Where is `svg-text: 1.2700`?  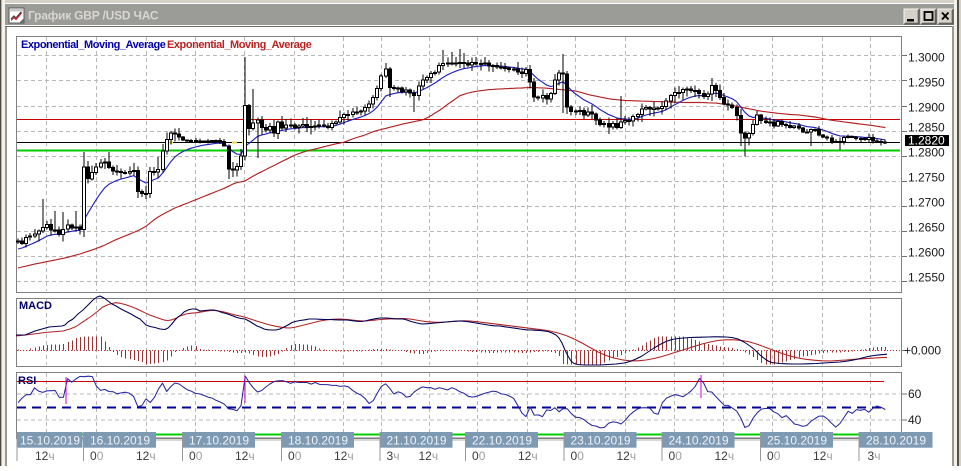
svg-text: 1.2700 is located at coordinates (926, 203).